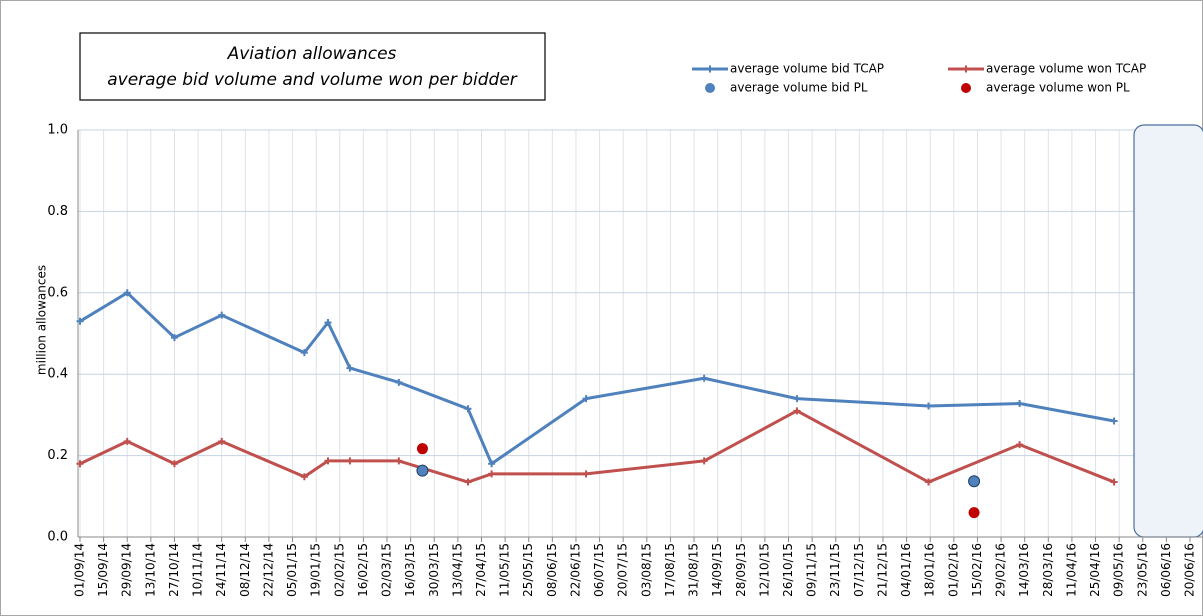 This screenshot has height=616, width=1203. What do you see at coordinates (57, 292) in the screenshot?
I see `y-tick-label: 0.6` at bounding box center [57, 292].